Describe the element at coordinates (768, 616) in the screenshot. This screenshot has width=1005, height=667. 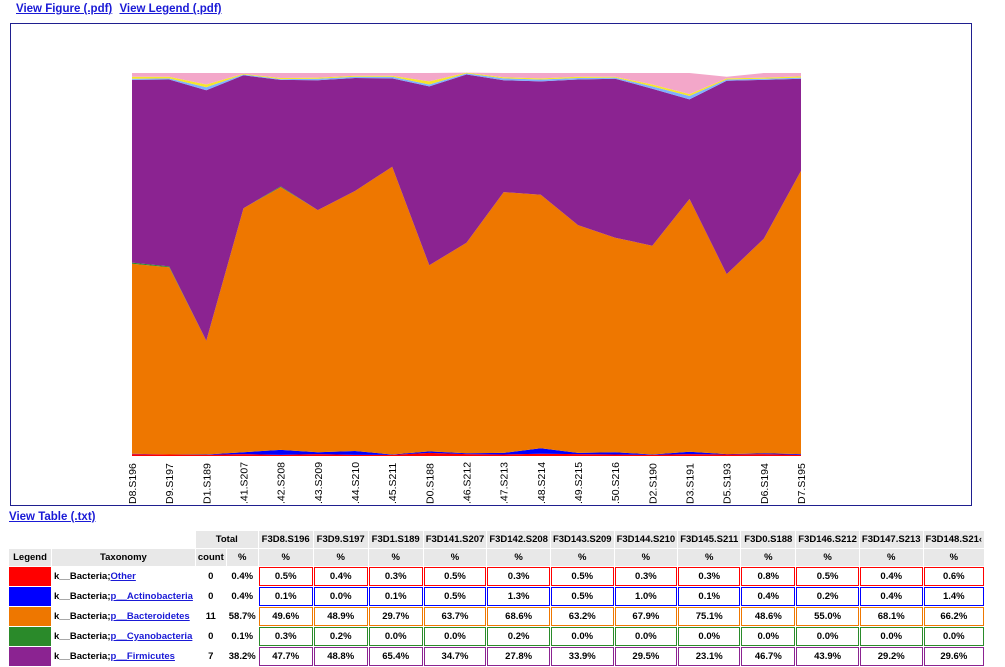
I see `sample-pct-cell: 48.6%` at that location.